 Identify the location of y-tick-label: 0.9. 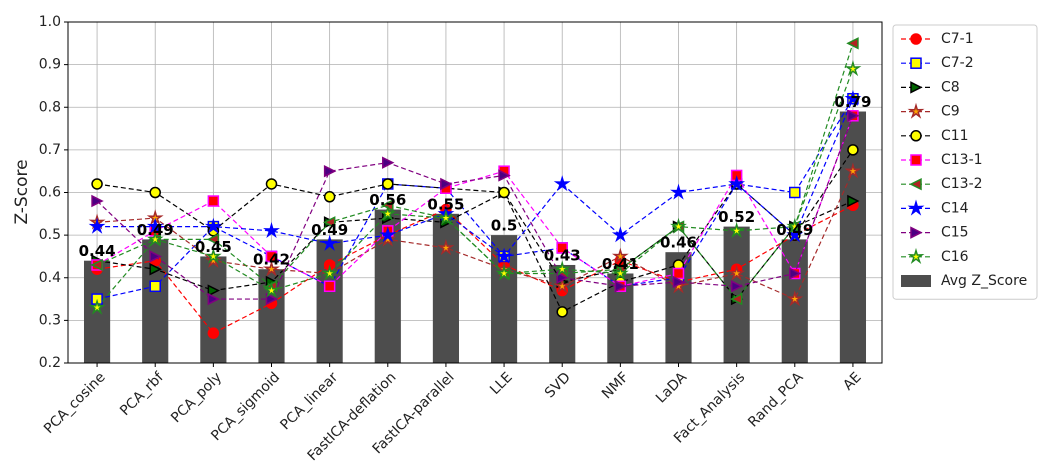
(50, 65).